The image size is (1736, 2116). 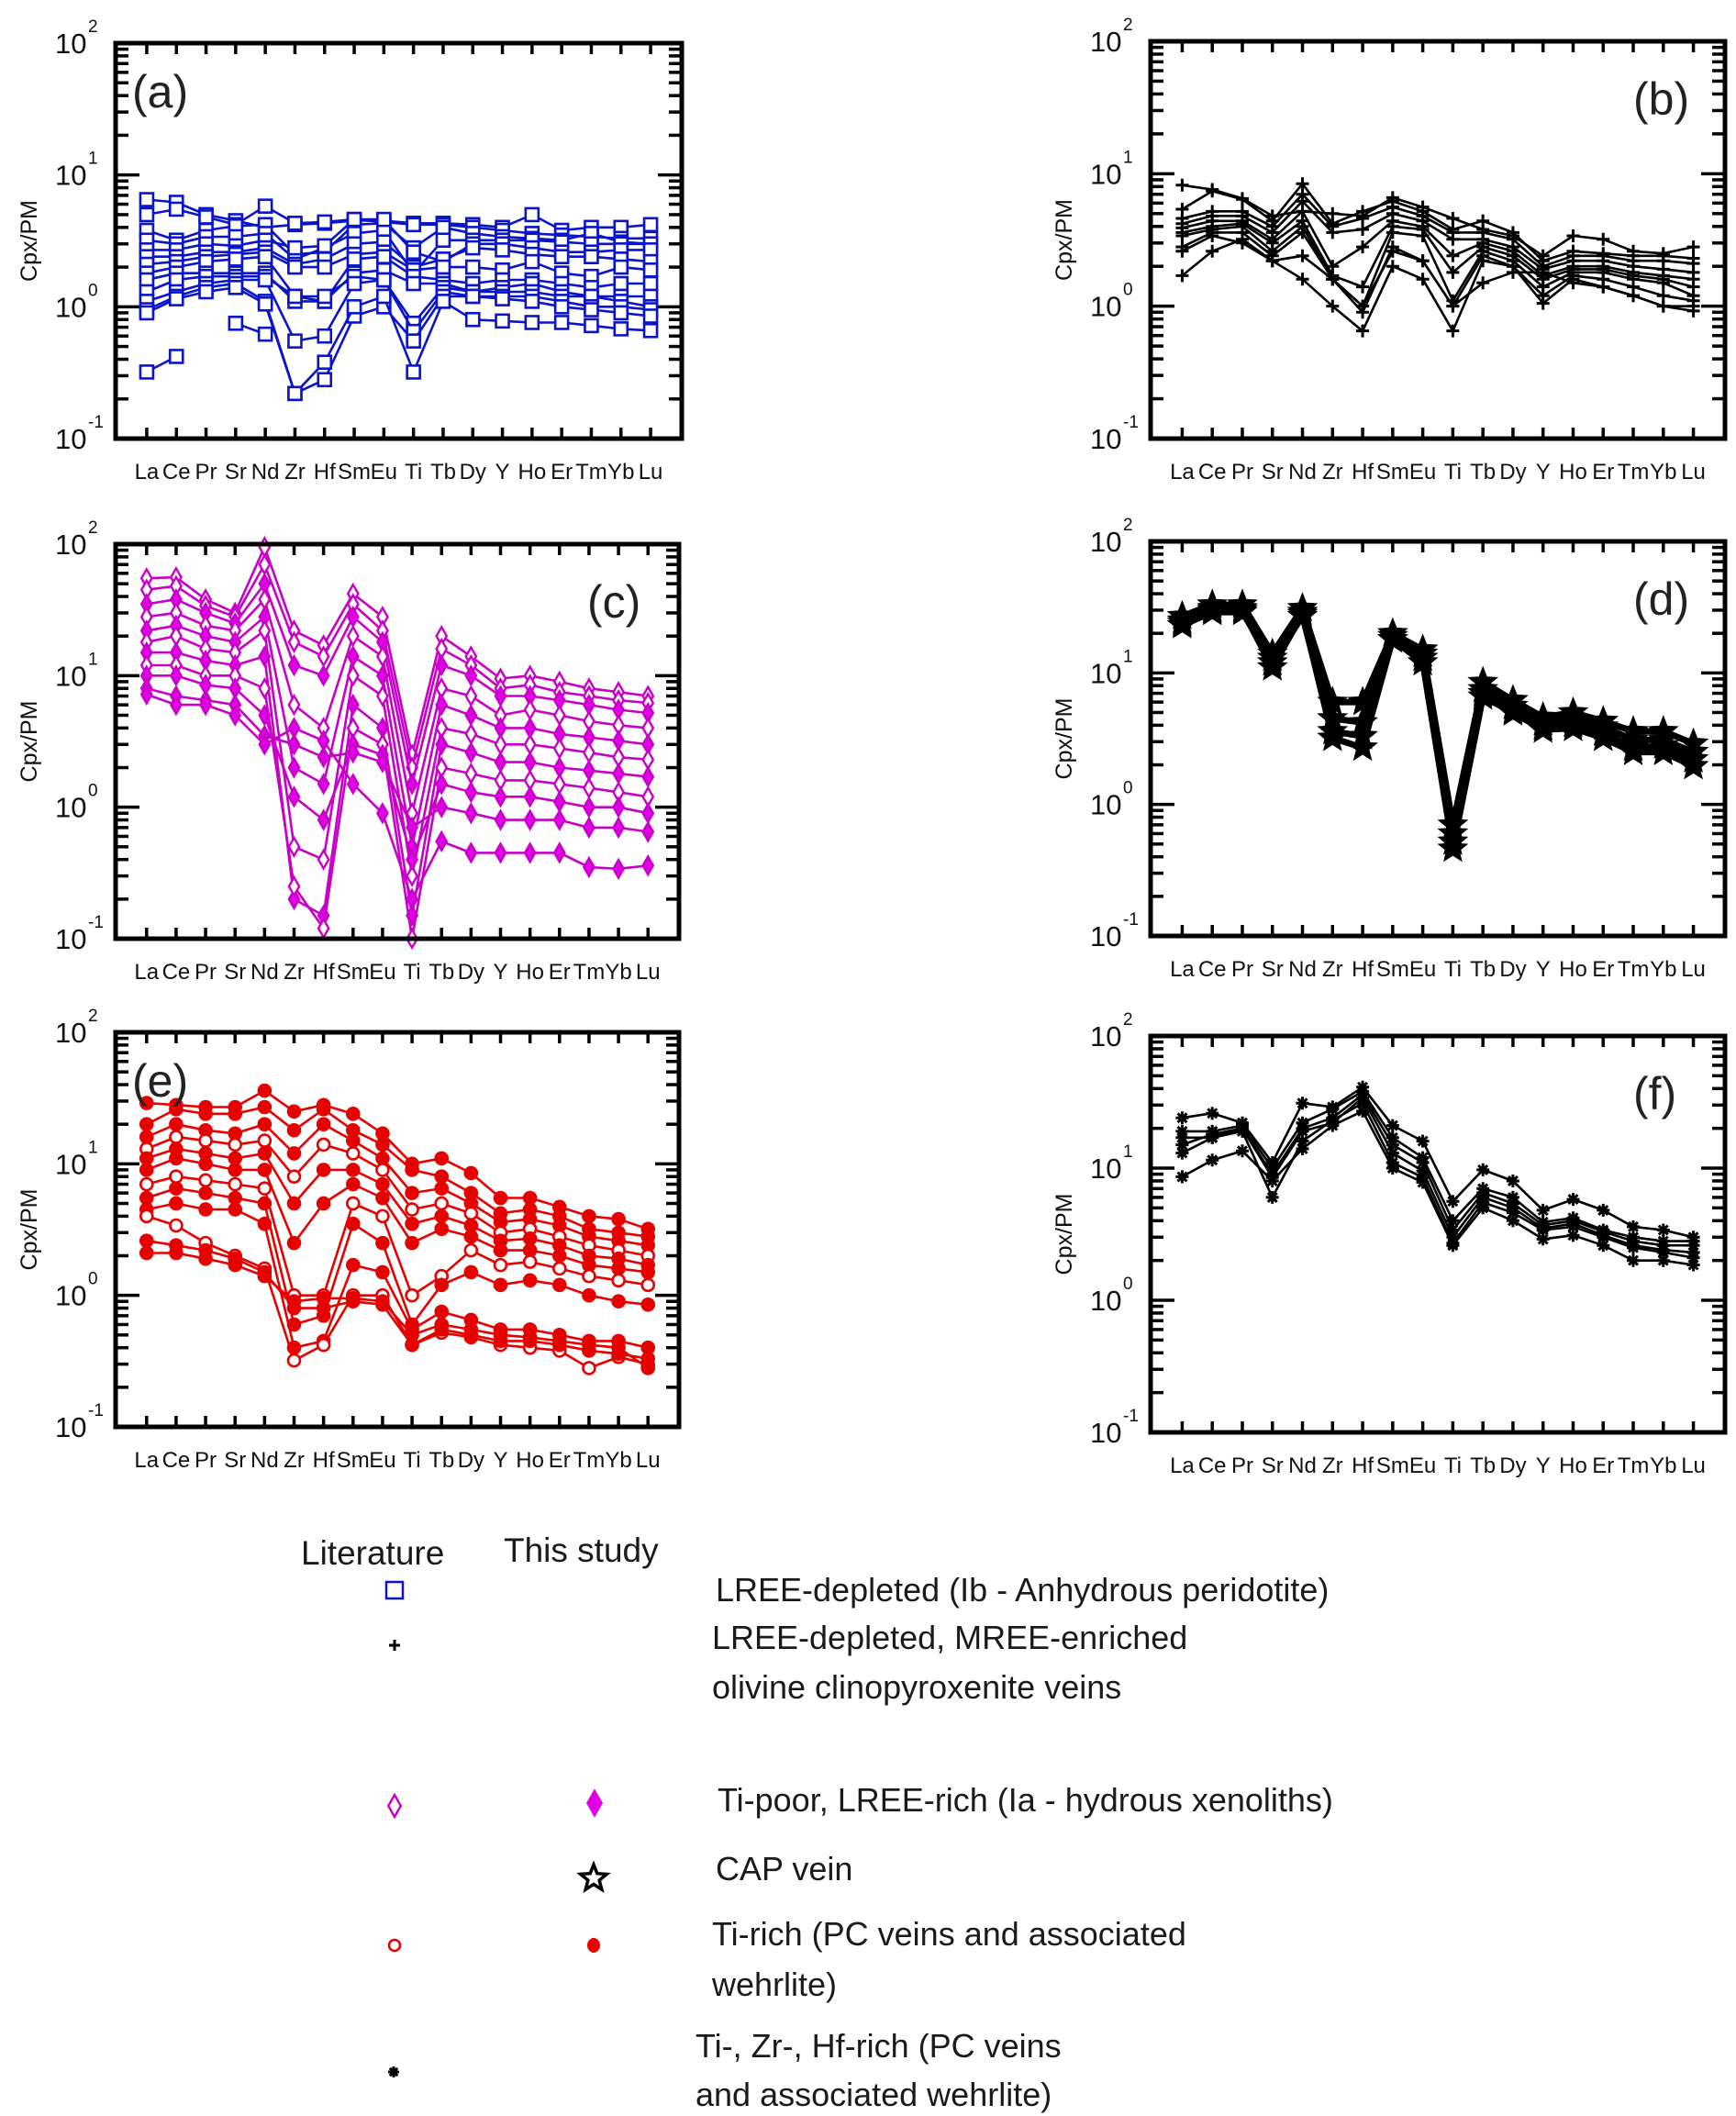 I want to click on y-tick-exponent: 2, so click(x=93, y=27).